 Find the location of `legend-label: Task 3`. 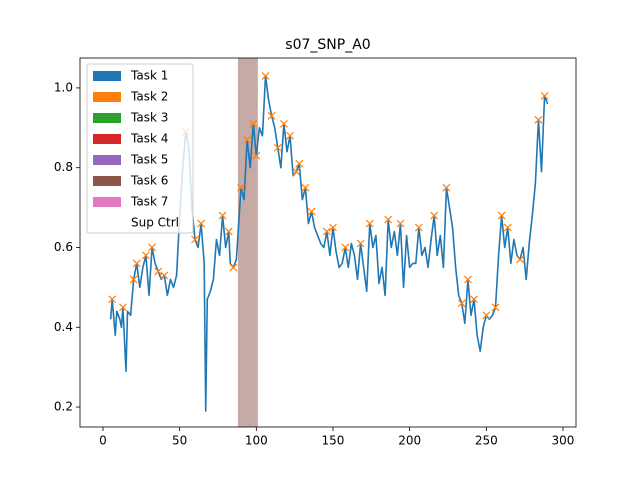

legend-label: Task 3 is located at coordinates (149, 118).